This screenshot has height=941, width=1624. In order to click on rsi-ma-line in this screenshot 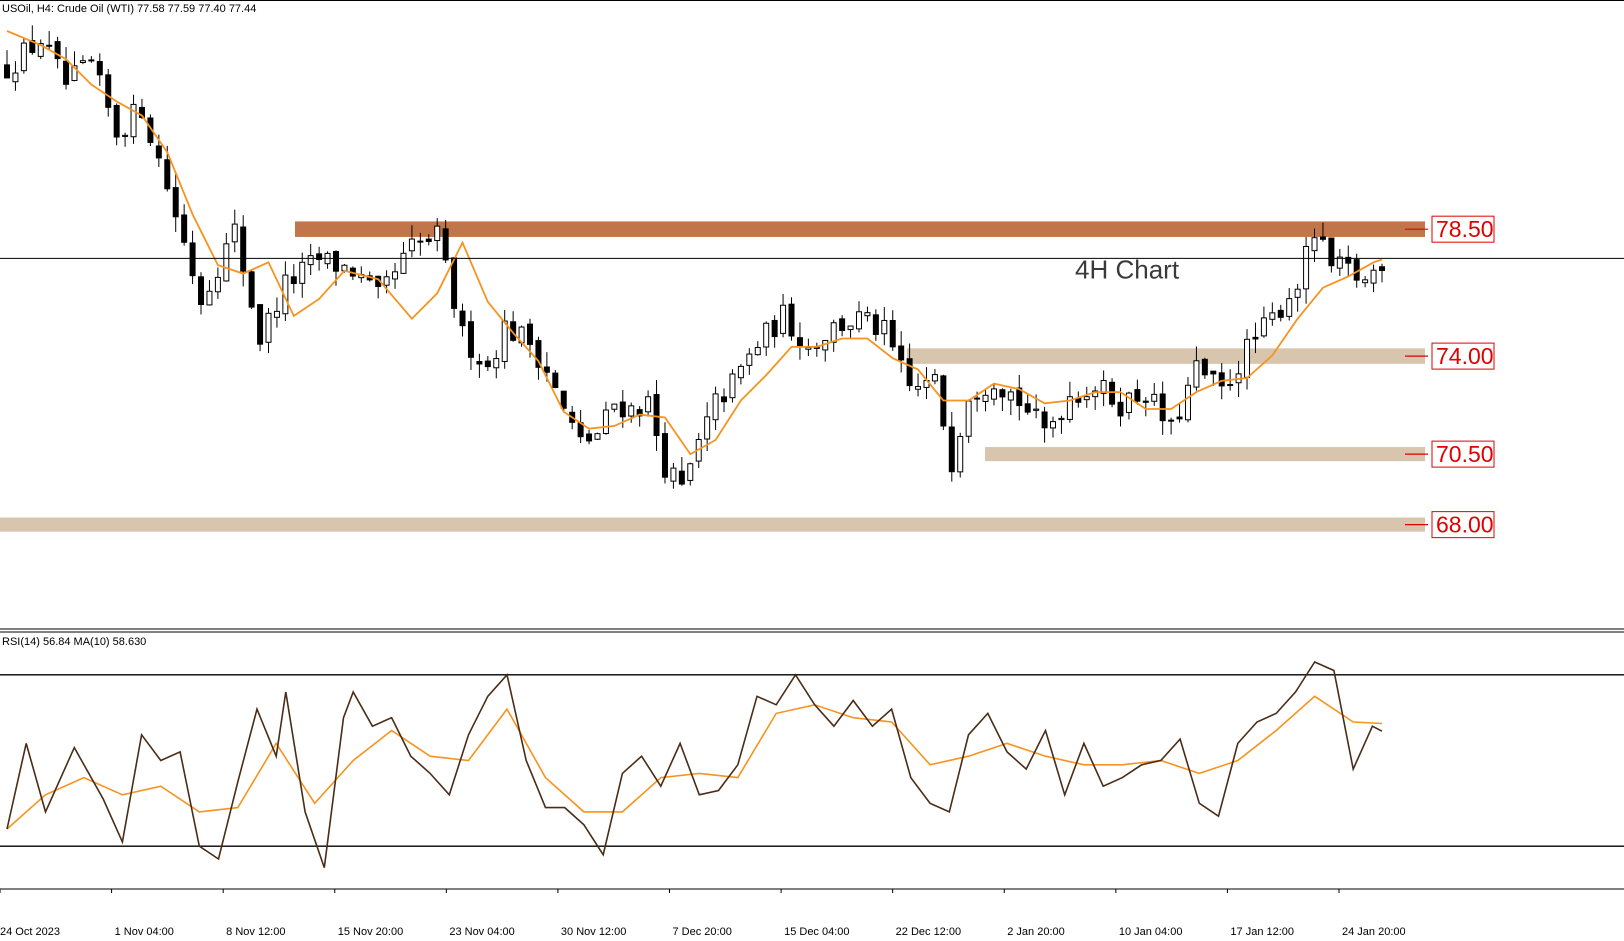, I will do `click(694, 762)`.